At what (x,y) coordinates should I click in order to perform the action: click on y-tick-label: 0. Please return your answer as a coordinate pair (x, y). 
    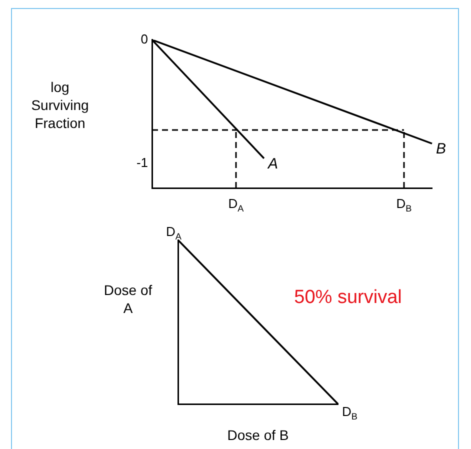
    Looking at the image, I should click on (144, 38).